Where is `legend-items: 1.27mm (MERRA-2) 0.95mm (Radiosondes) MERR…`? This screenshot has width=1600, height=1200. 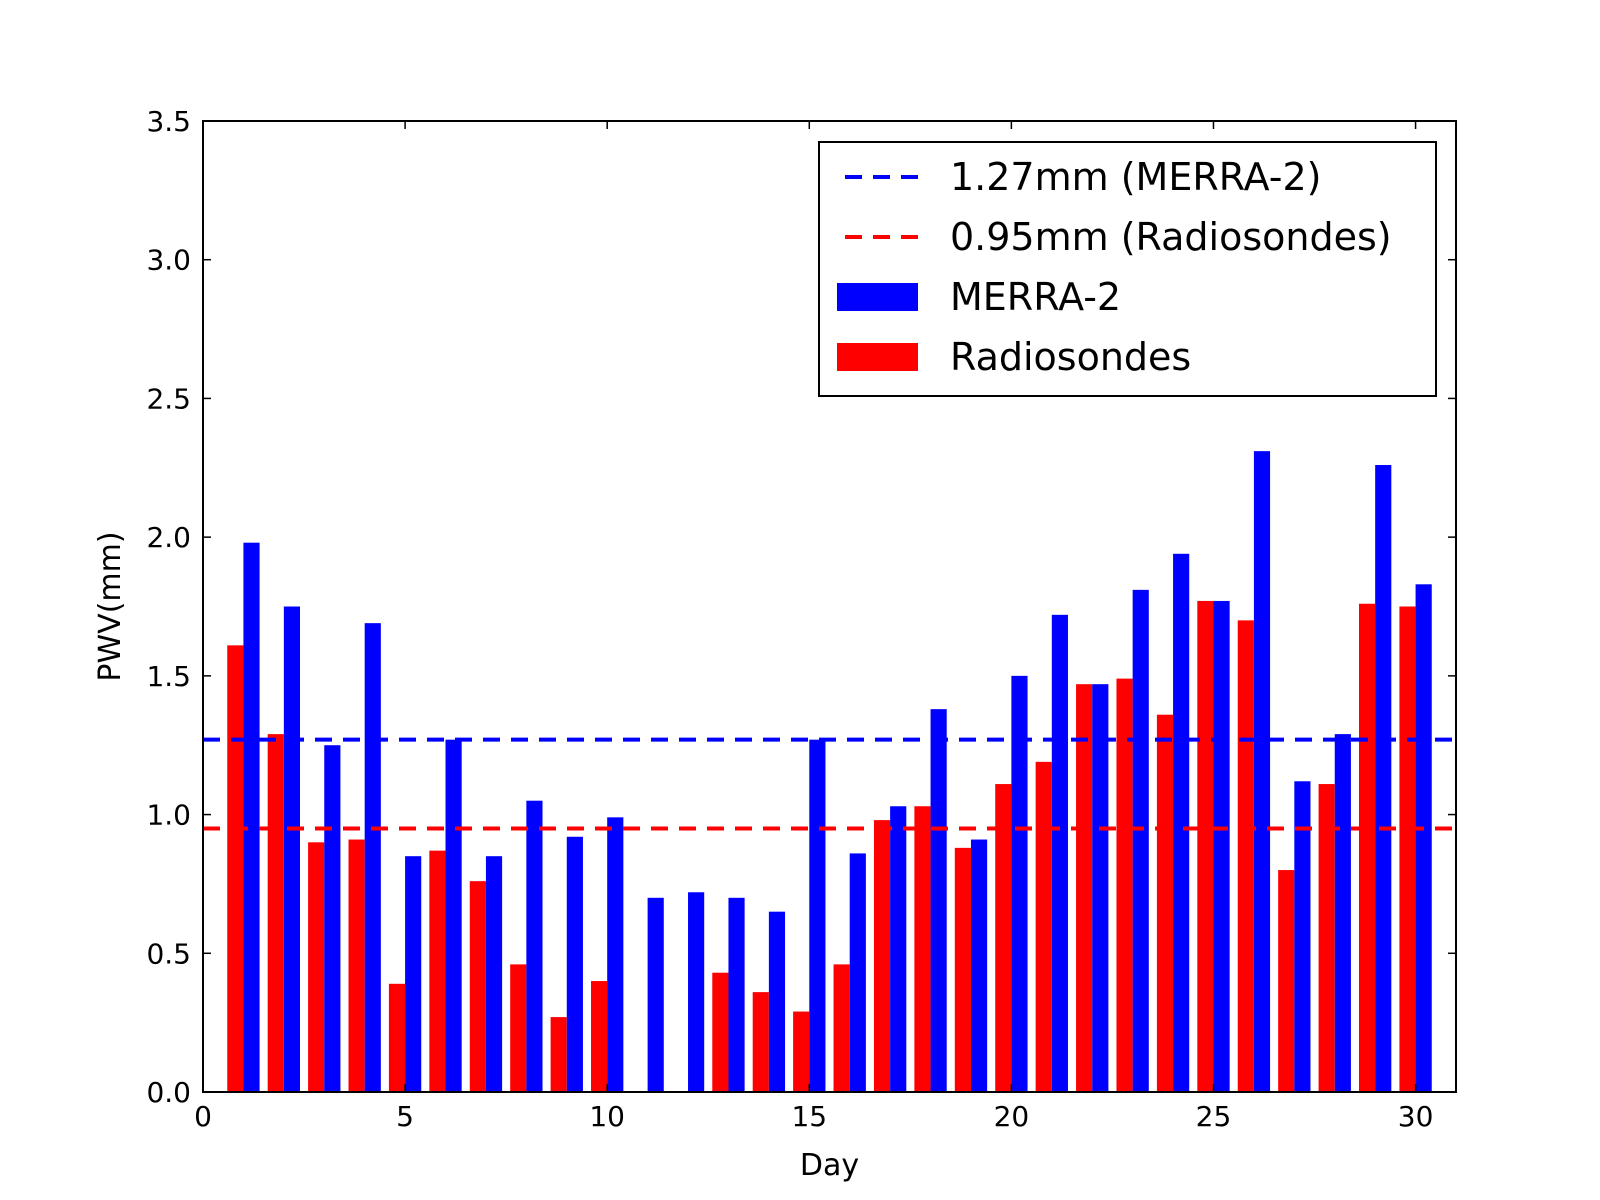
legend-items: 1.27mm (MERRA-2) 0.95mm (Radiosondes) MERR… is located at coordinates (1114, 267).